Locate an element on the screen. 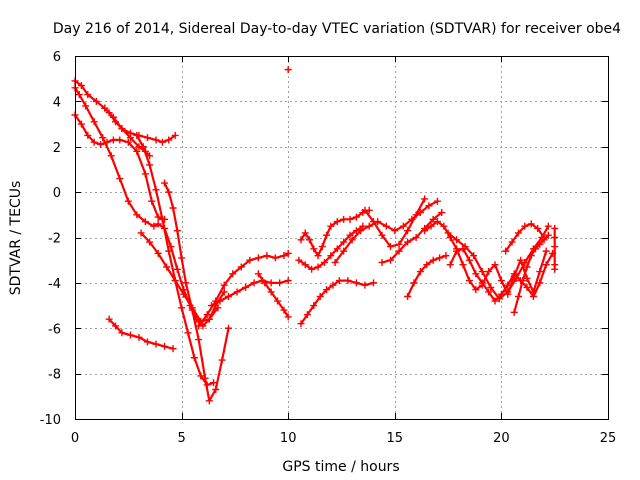 The image size is (640, 480). series-line is located at coordinates (179, 277).